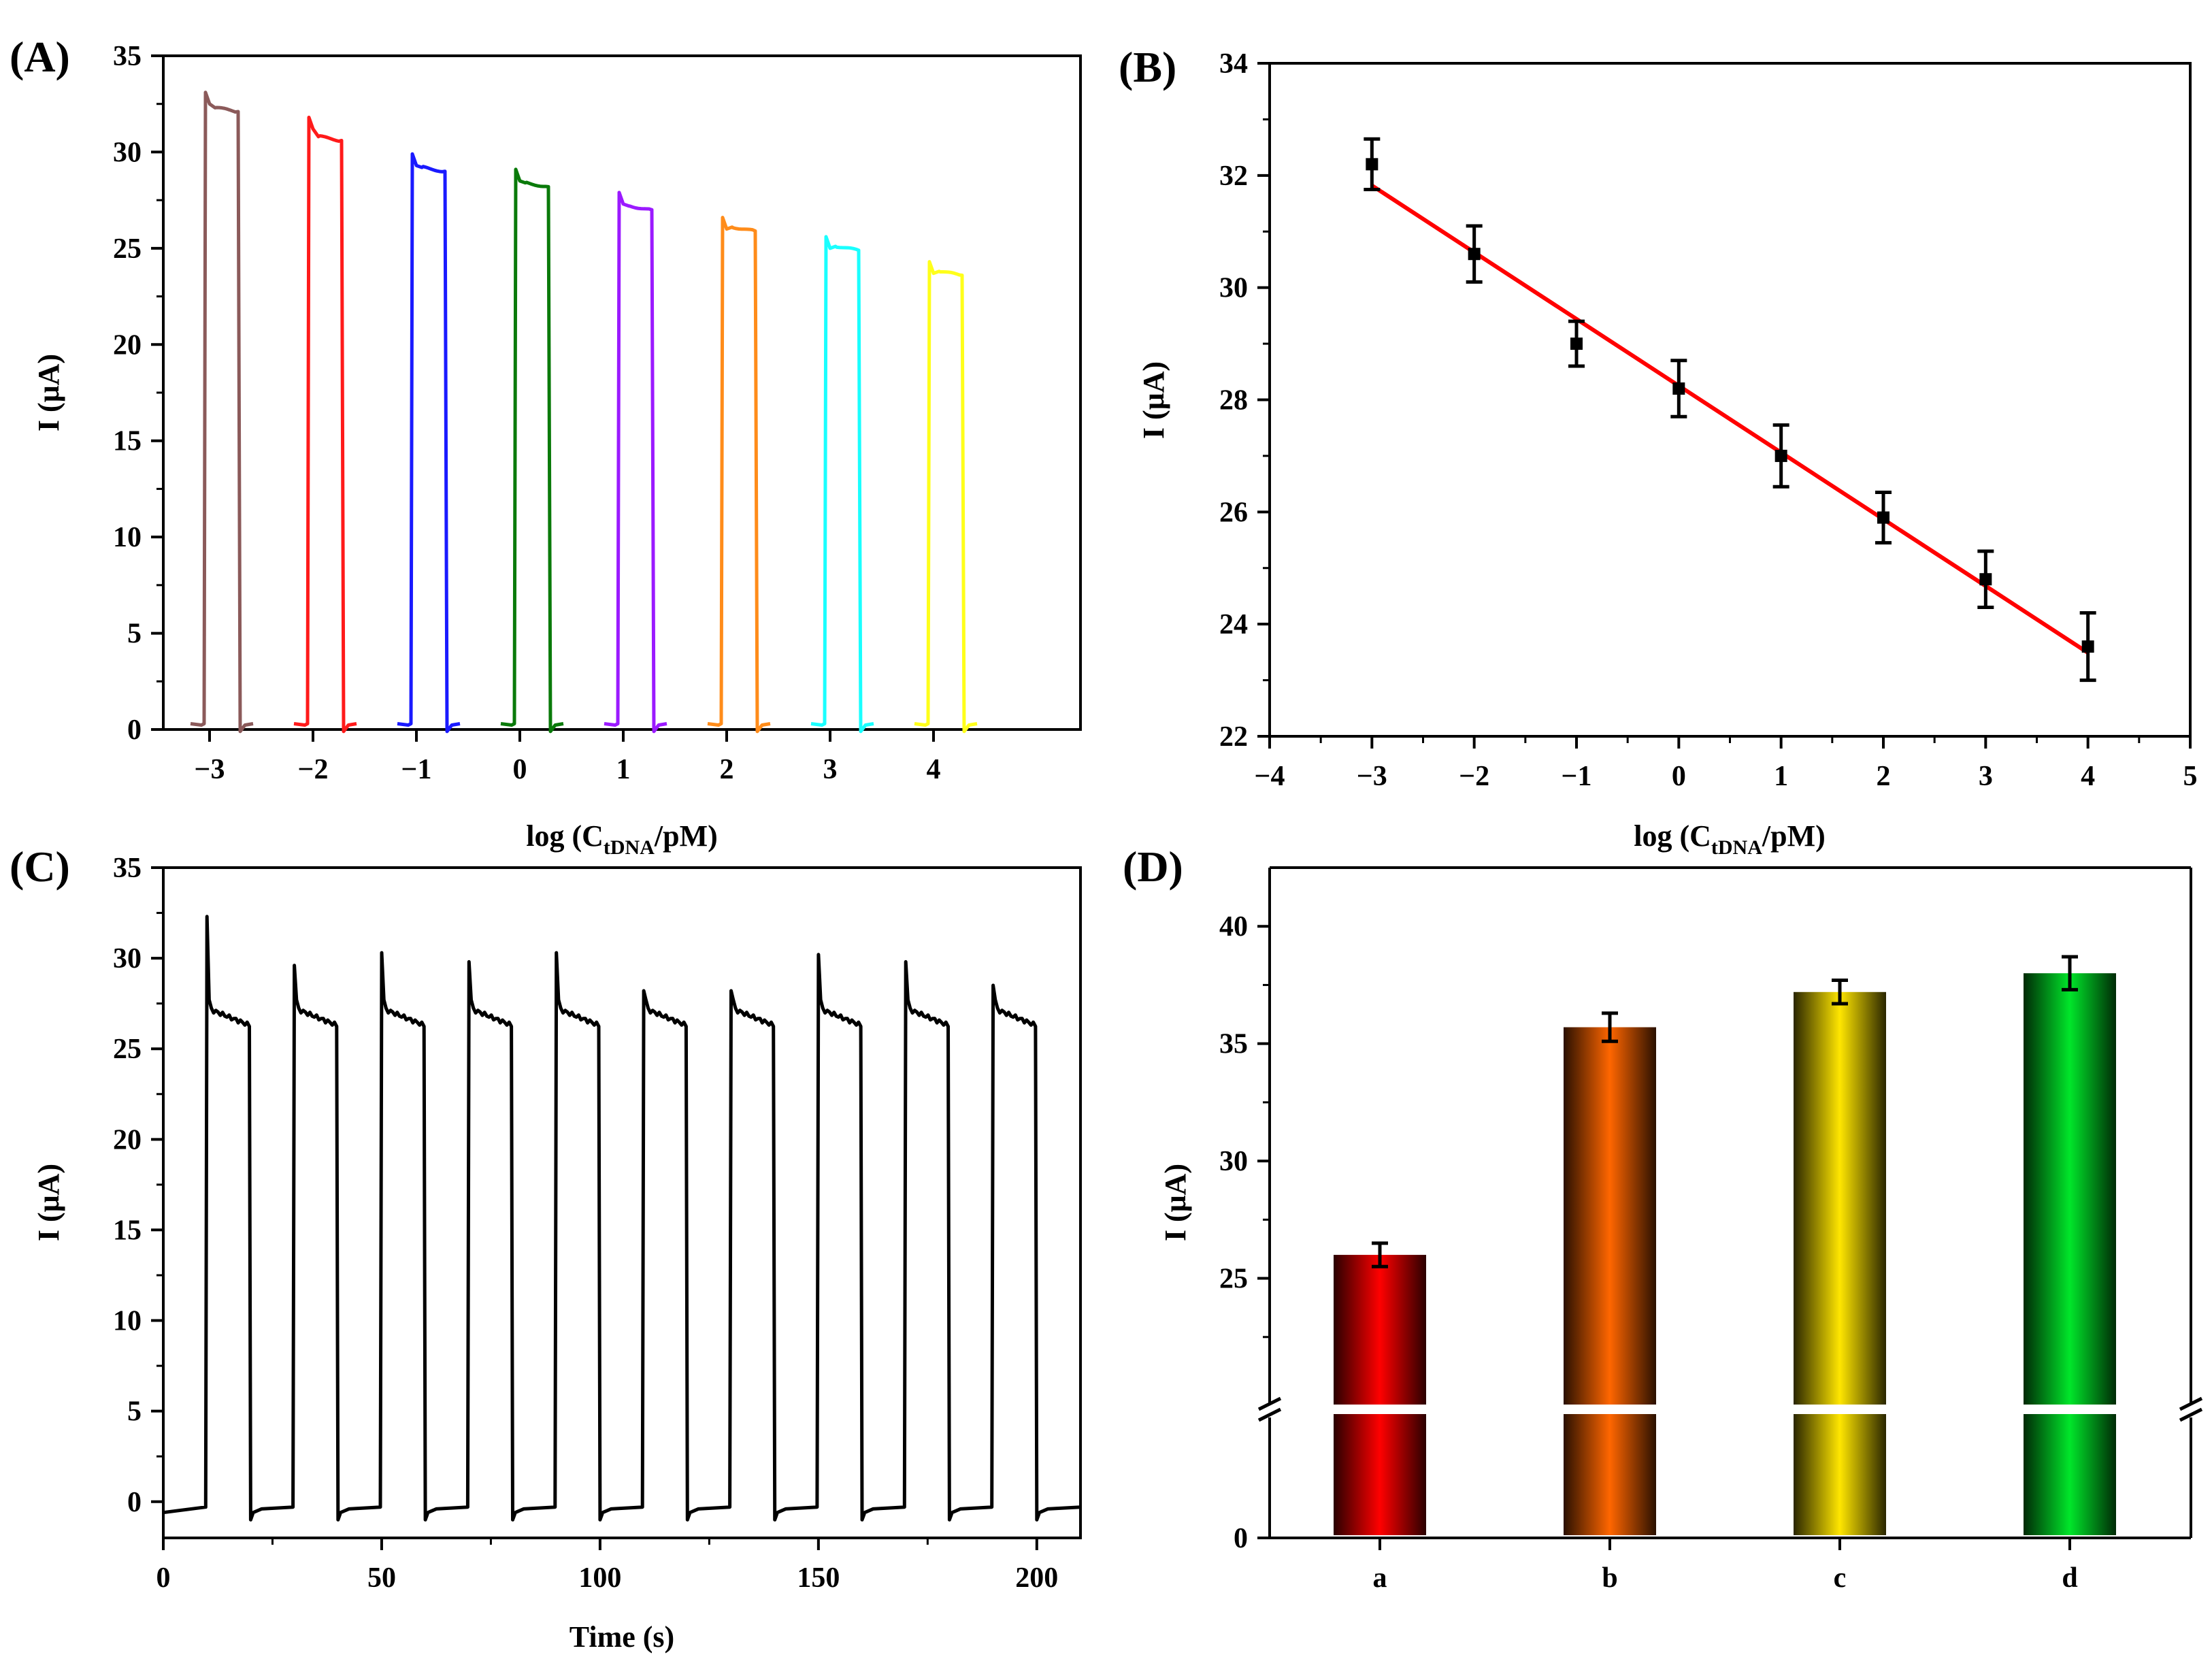 The width and height of the screenshot is (2212, 1657). I want to click on d-ytick-label: 25, so click(1233, 1279).